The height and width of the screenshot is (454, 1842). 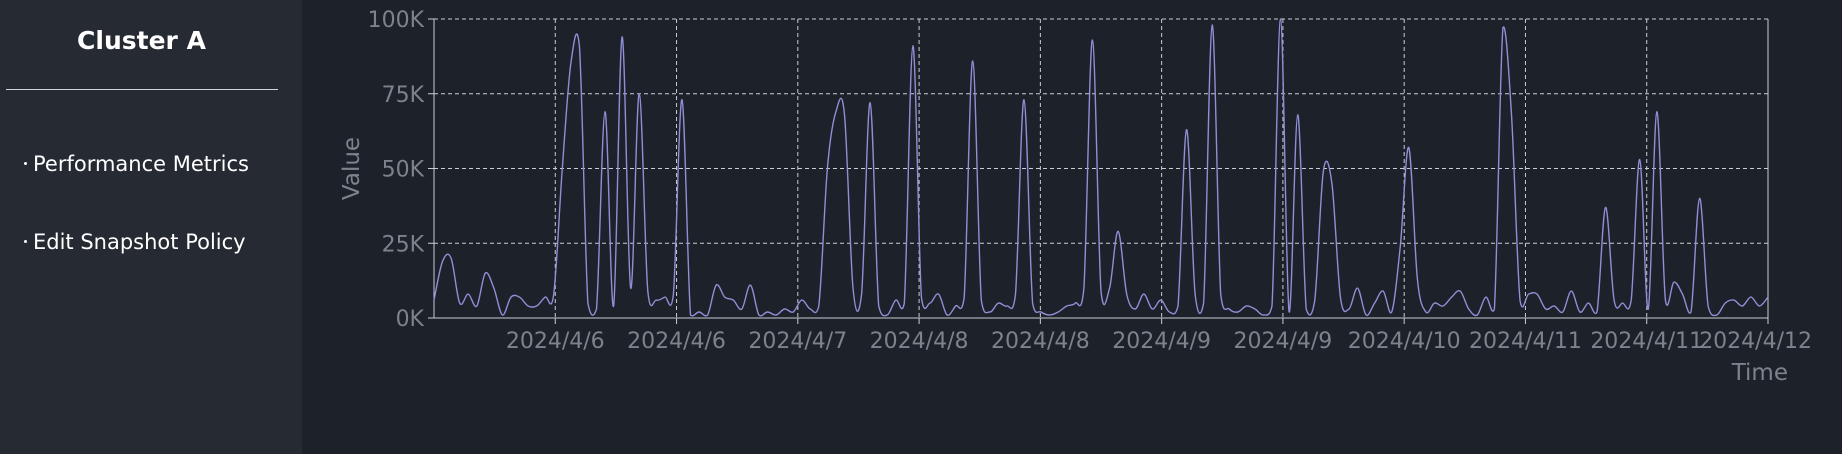 What do you see at coordinates (396, 20) in the screenshot?
I see `y-tick-label: 100K` at bounding box center [396, 20].